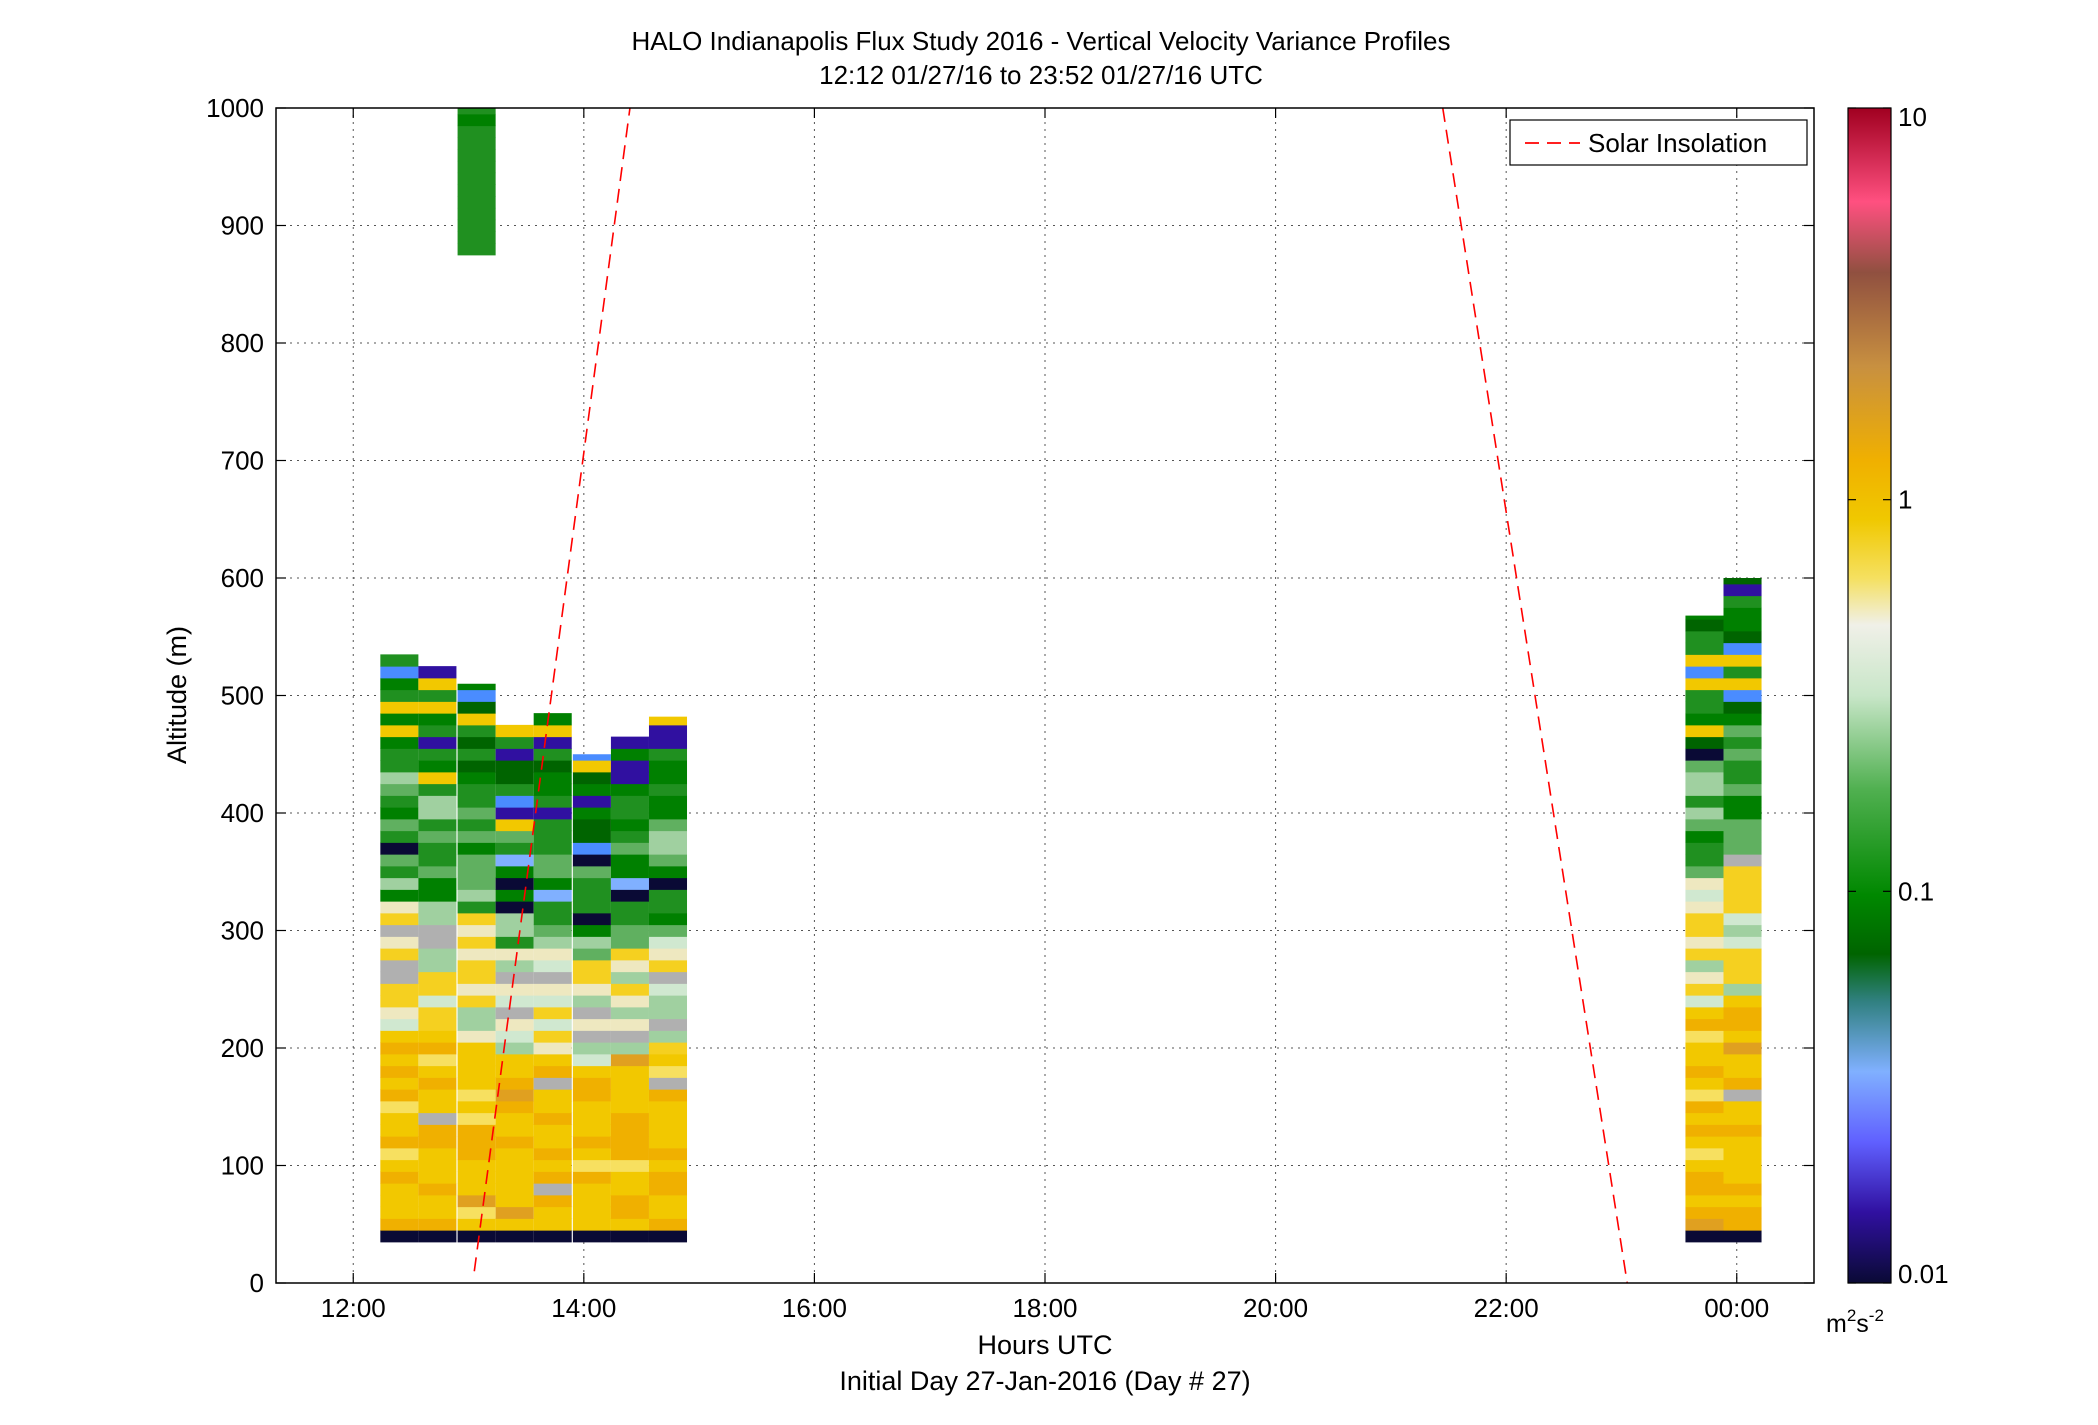 Image resolution: width=2098 pixels, height=1425 pixels. Describe the element at coordinates (1912, 117) in the screenshot. I see `colorbar-tick-label: 10` at that location.